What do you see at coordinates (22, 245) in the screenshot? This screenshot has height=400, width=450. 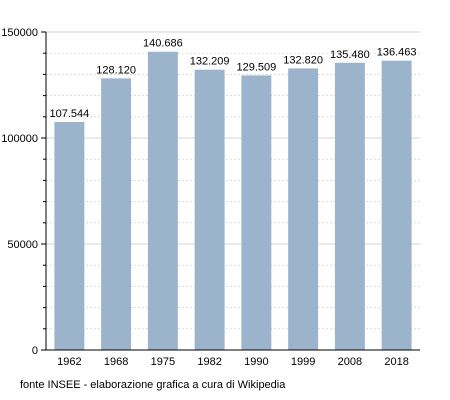 I see `y-tick-label: 50000` at bounding box center [22, 245].